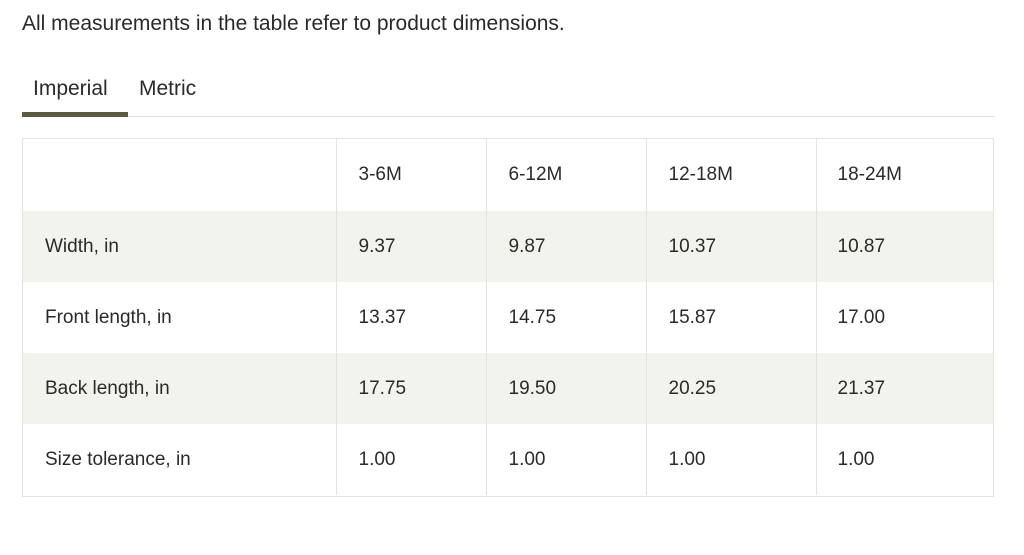 The width and height of the screenshot is (1024, 555). What do you see at coordinates (904, 175) in the screenshot?
I see `table-header-cell: 18-24M` at bounding box center [904, 175].